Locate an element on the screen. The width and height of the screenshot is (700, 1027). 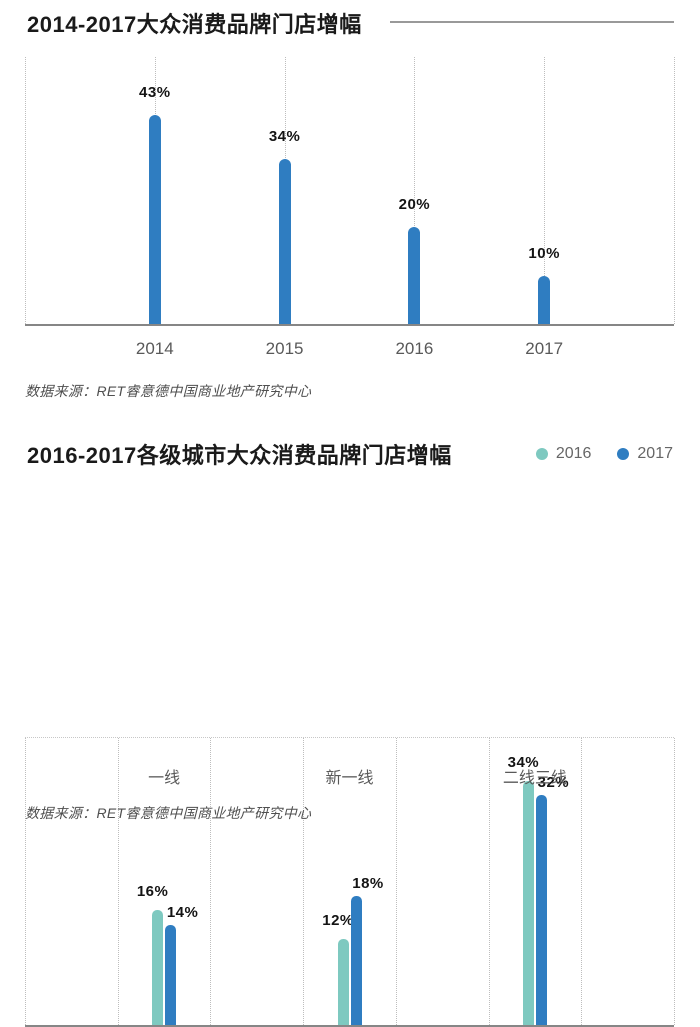
bar-2016-二线三线 is located at coordinates (528, 903).